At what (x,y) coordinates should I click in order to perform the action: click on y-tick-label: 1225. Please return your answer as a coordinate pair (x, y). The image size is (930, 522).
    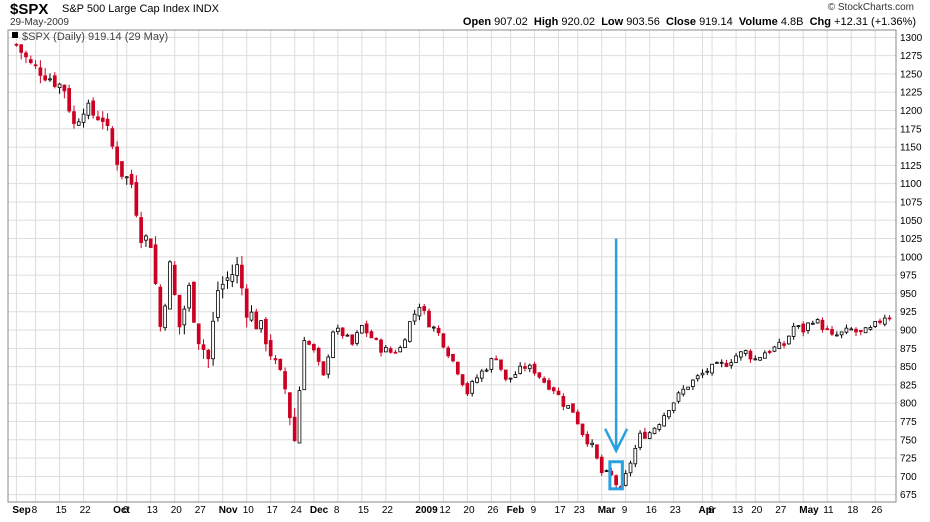
    Looking at the image, I should click on (911, 93).